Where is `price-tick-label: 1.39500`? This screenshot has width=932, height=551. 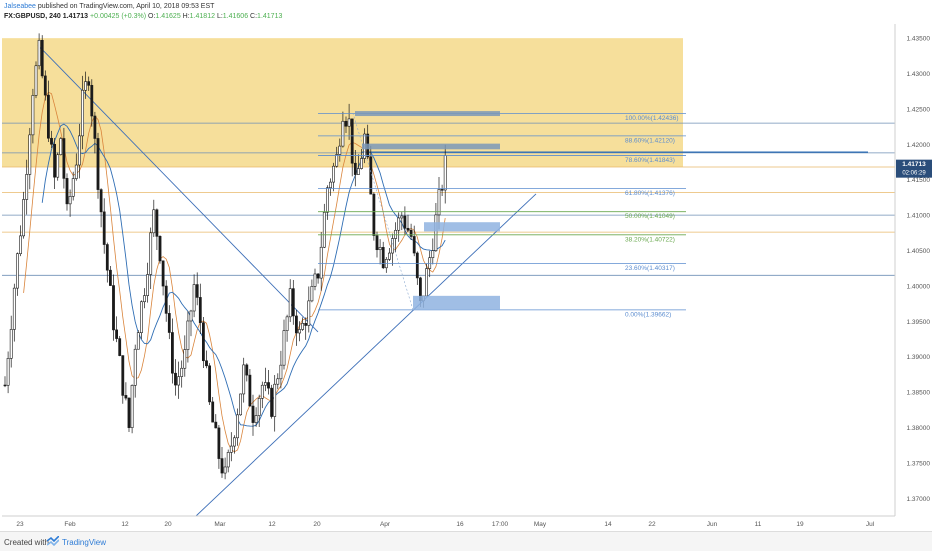
price-tick-label: 1.39500 is located at coordinates (919, 322).